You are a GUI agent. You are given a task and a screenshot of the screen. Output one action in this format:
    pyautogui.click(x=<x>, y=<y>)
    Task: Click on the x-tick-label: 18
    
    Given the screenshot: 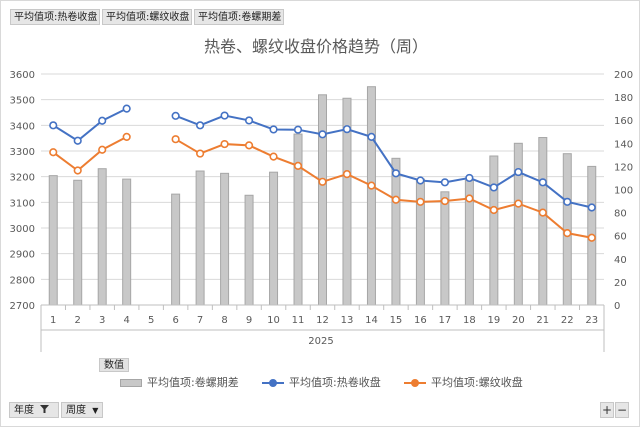 What is the action you would take?
    pyautogui.click(x=469, y=320)
    